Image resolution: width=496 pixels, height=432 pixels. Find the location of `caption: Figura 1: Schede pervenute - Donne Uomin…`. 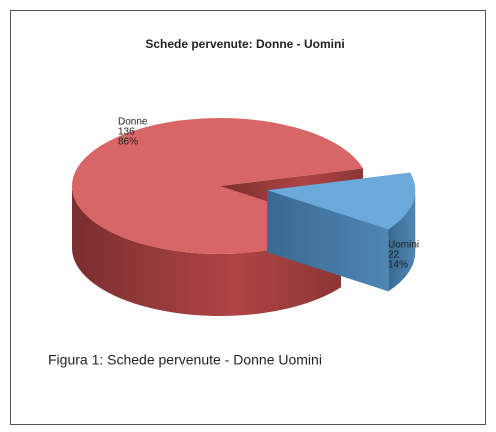

caption: Figura 1: Schede pervenute - Donne Uomin… is located at coordinates (185, 360).